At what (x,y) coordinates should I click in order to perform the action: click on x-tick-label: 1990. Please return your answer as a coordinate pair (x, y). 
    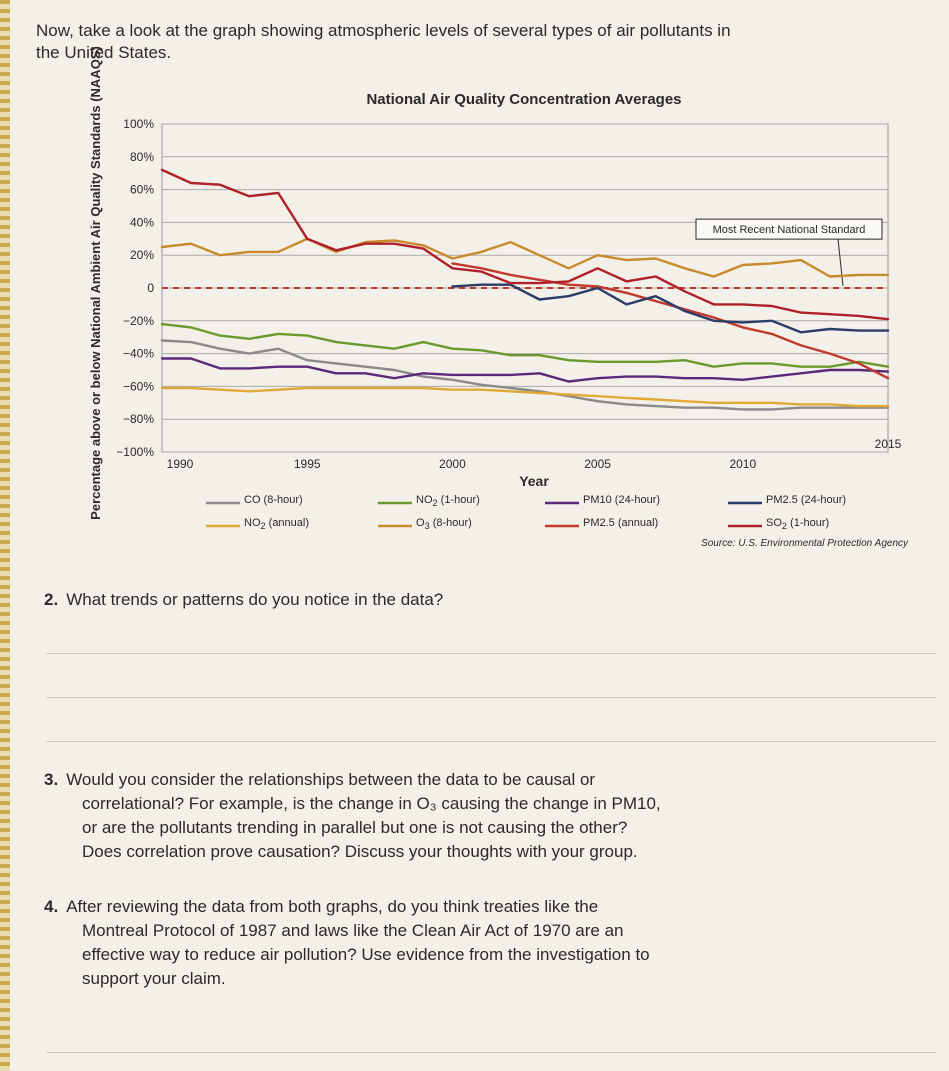
    Looking at the image, I should click on (180, 464).